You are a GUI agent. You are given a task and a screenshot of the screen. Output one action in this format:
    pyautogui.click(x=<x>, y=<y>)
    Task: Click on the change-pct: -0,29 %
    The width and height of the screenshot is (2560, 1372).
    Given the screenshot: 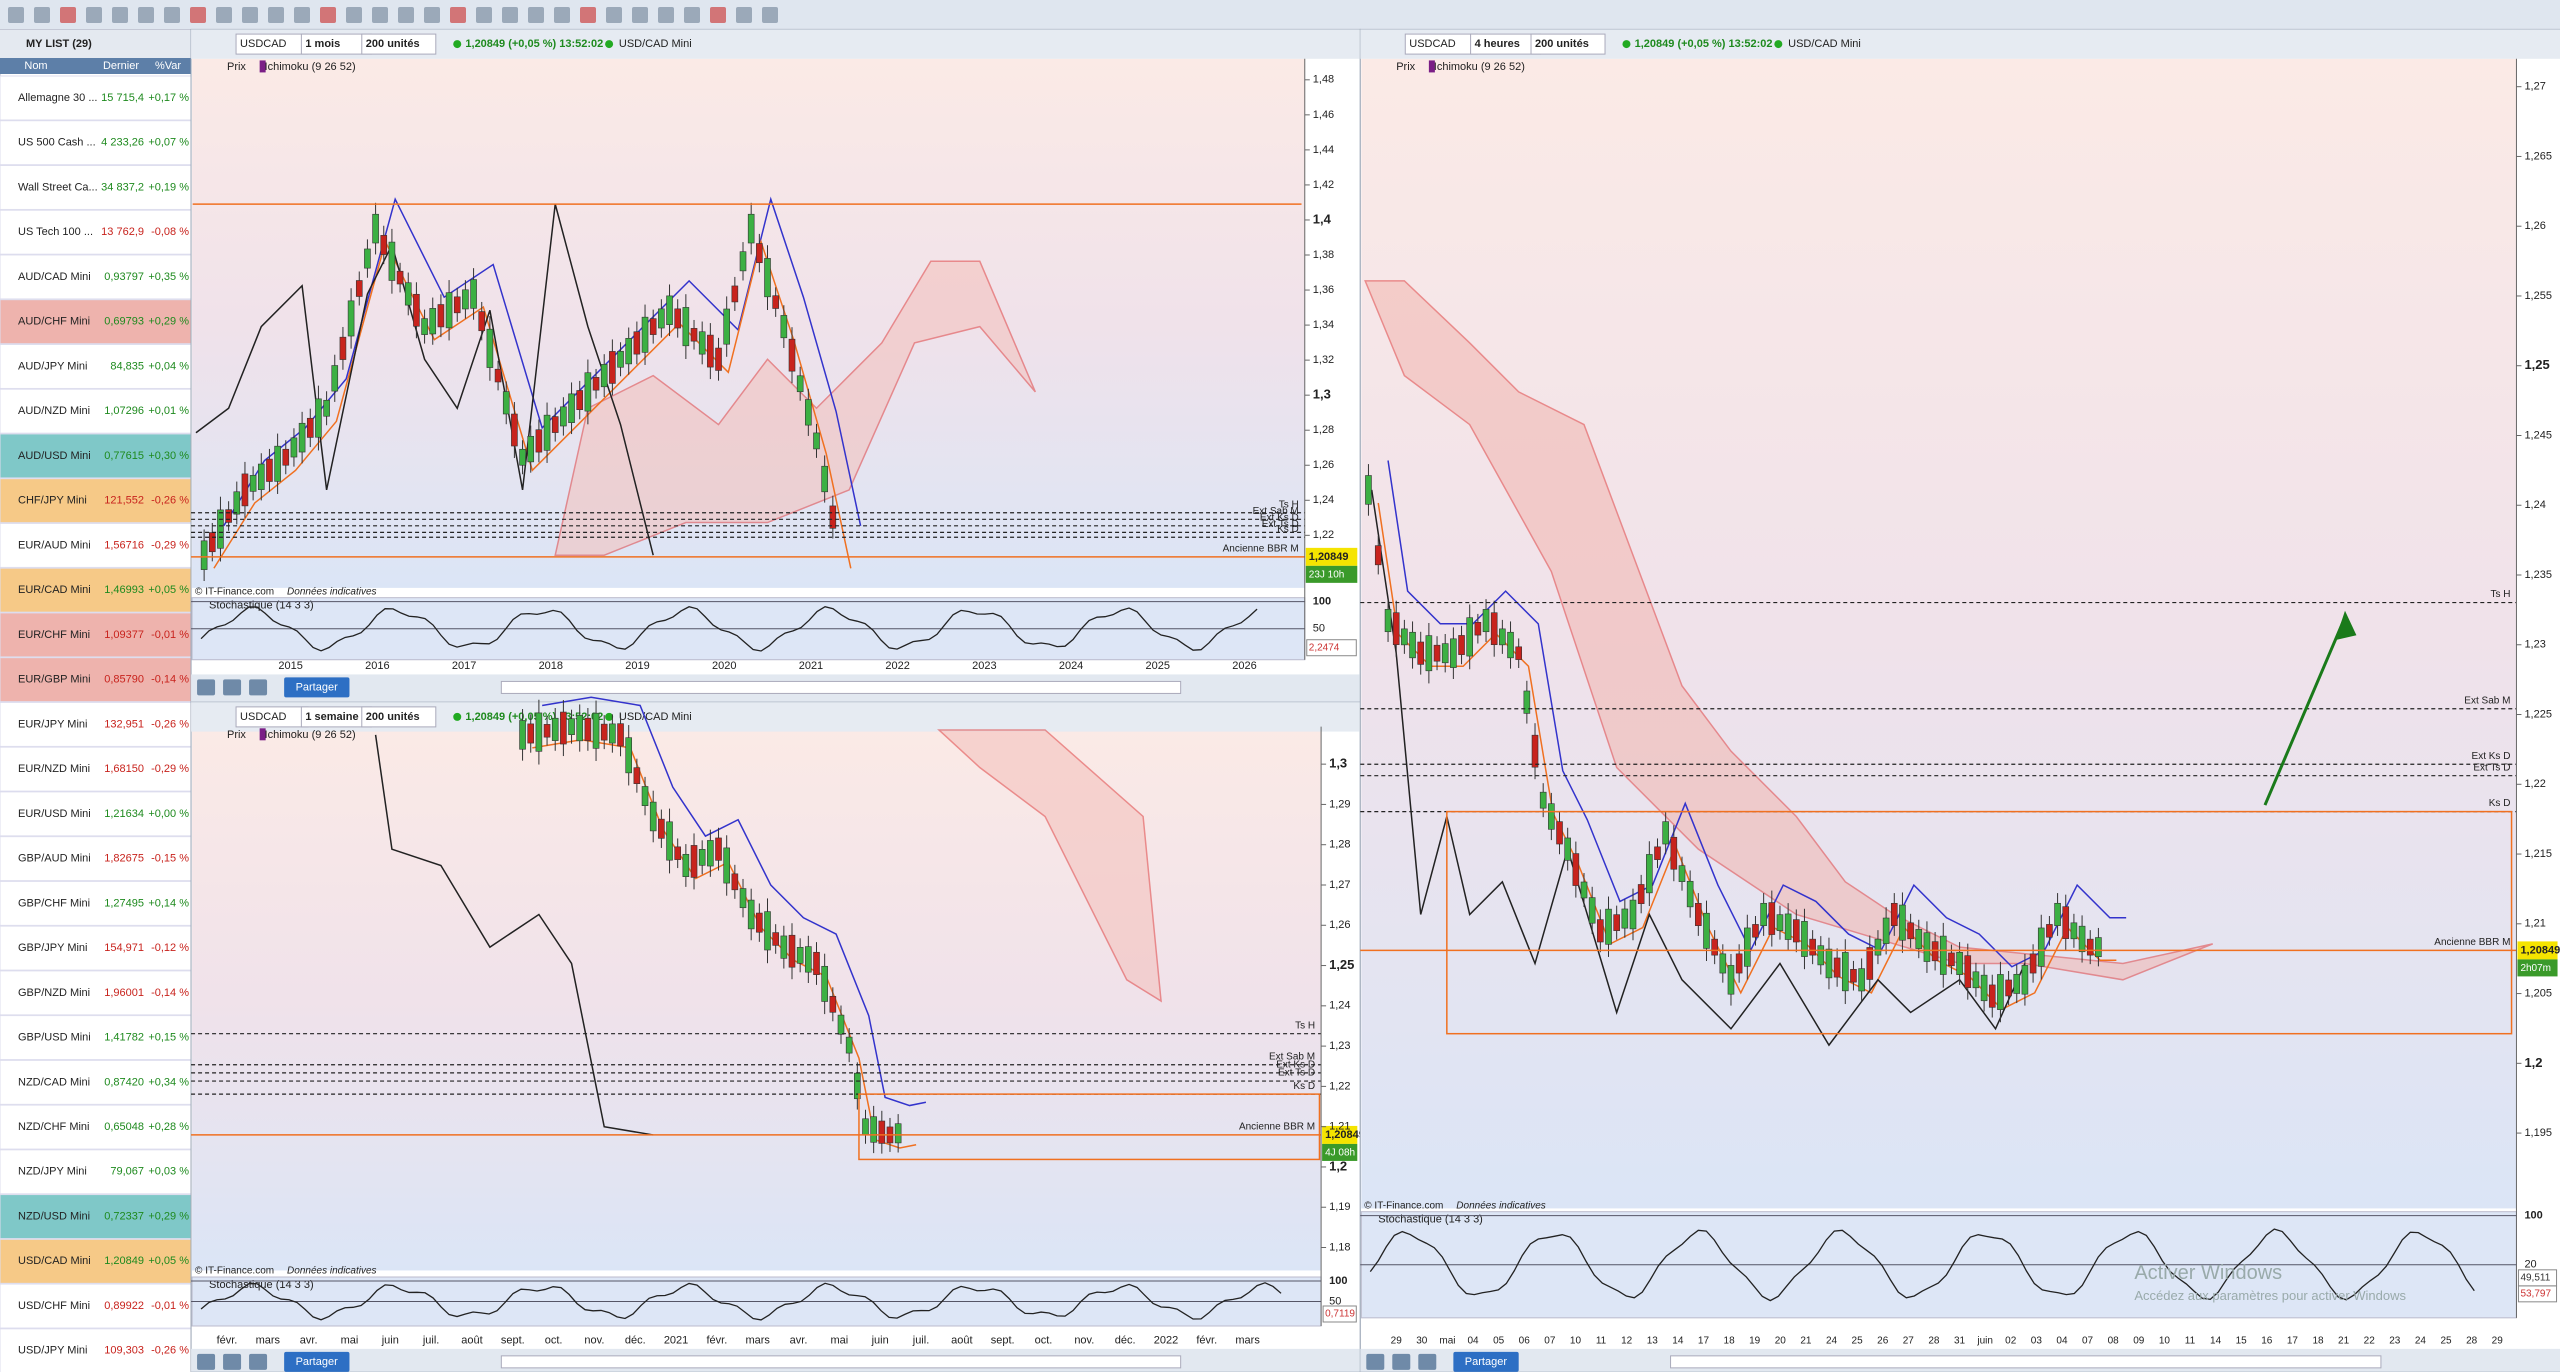 What is the action you would take?
    pyautogui.click(x=170, y=769)
    